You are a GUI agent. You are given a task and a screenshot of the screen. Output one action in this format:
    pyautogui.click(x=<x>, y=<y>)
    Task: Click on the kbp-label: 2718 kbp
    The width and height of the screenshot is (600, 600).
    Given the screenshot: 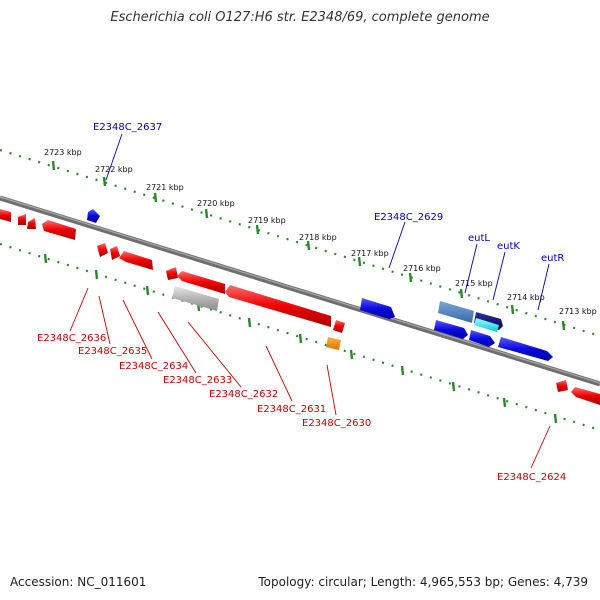 What is the action you would take?
    pyautogui.click(x=318, y=237)
    